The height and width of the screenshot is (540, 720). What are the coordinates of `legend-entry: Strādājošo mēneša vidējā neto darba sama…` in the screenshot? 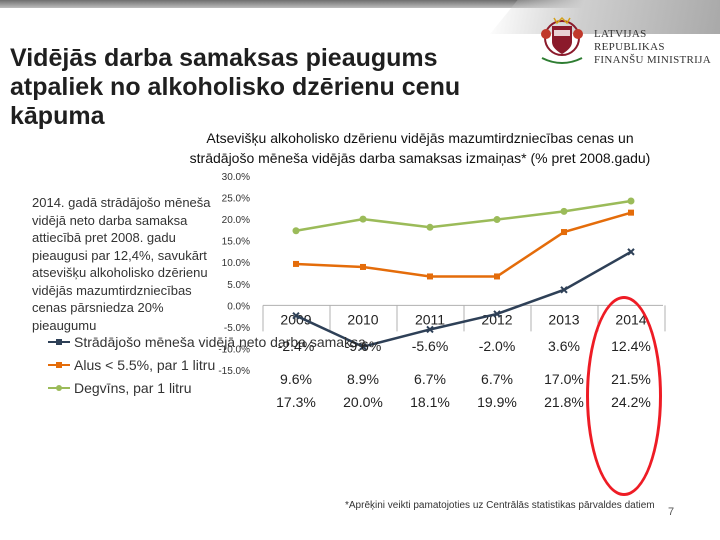 It's located at (207, 341).